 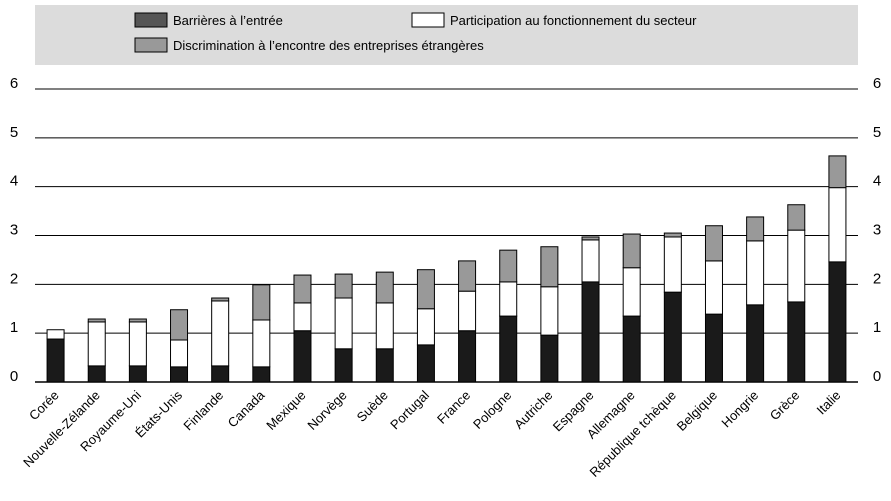 What do you see at coordinates (492, 410) in the screenshot?
I see `x-tick-label: Pologne` at bounding box center [492, 410].